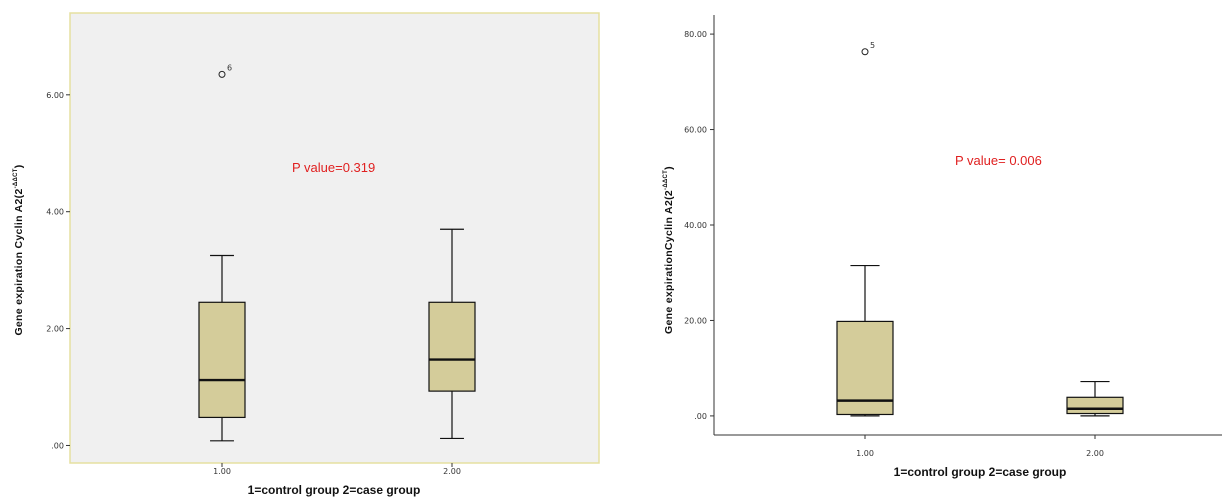 Image resolution: width=1228 pixels, height=497 pixels. I want to click on left-p-value: P value=0.319, so click(333, 167).